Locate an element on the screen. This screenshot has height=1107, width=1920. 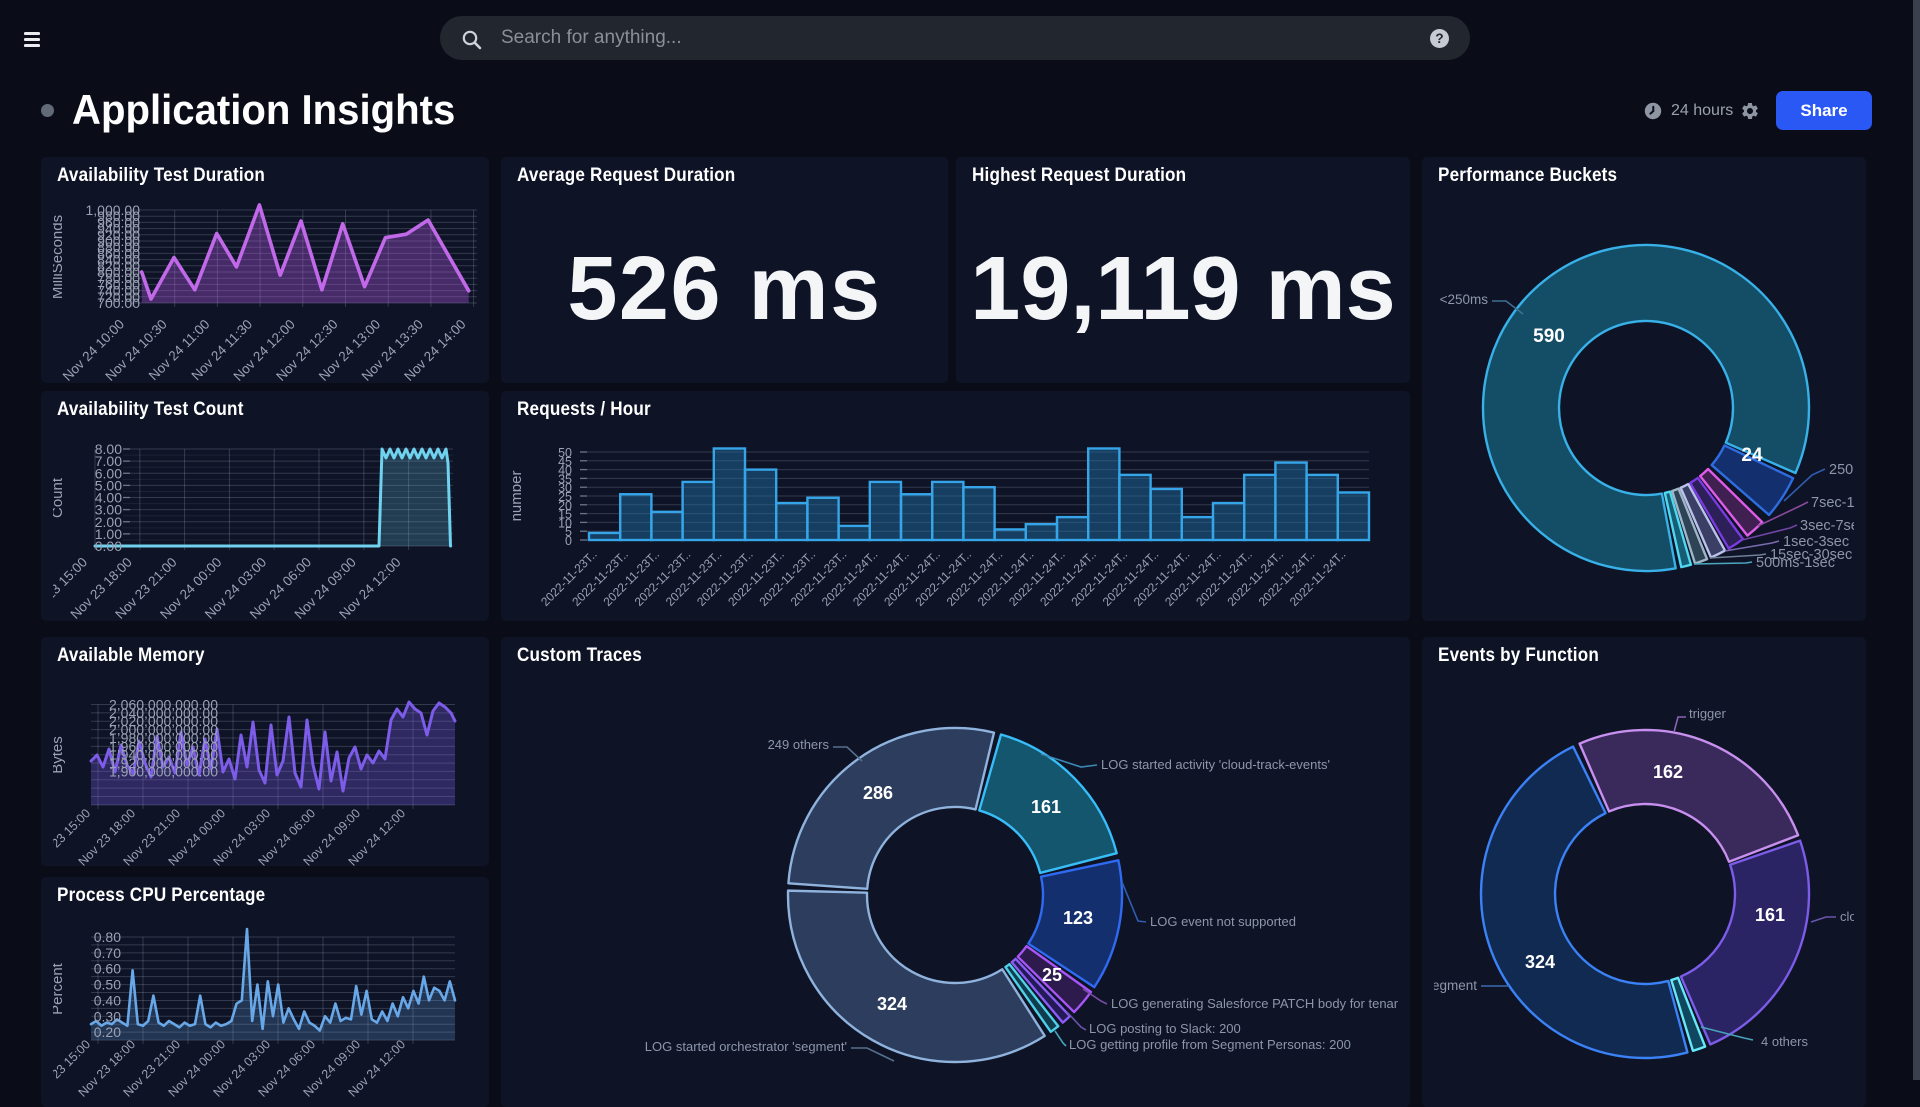
svg-text: 2,000,000,000.00 is located at coordinates (163, 730).